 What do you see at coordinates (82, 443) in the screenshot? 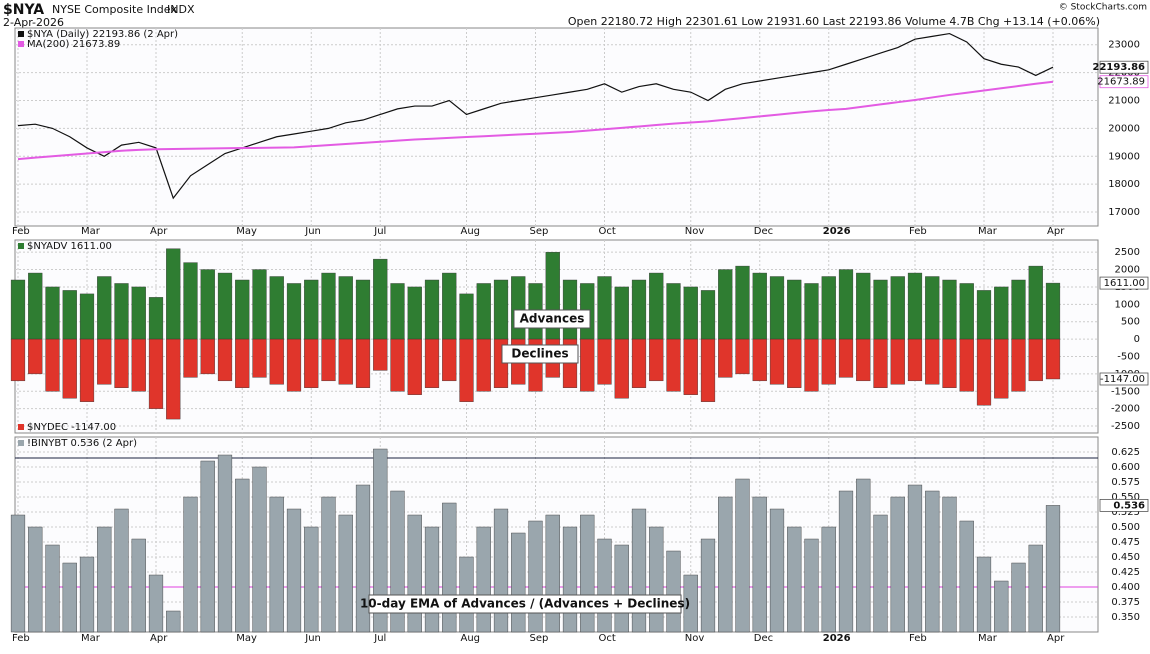
I see `legend-entry: !BINYBT 0.536 (2 Apr)` at bounding box center [82, 443].